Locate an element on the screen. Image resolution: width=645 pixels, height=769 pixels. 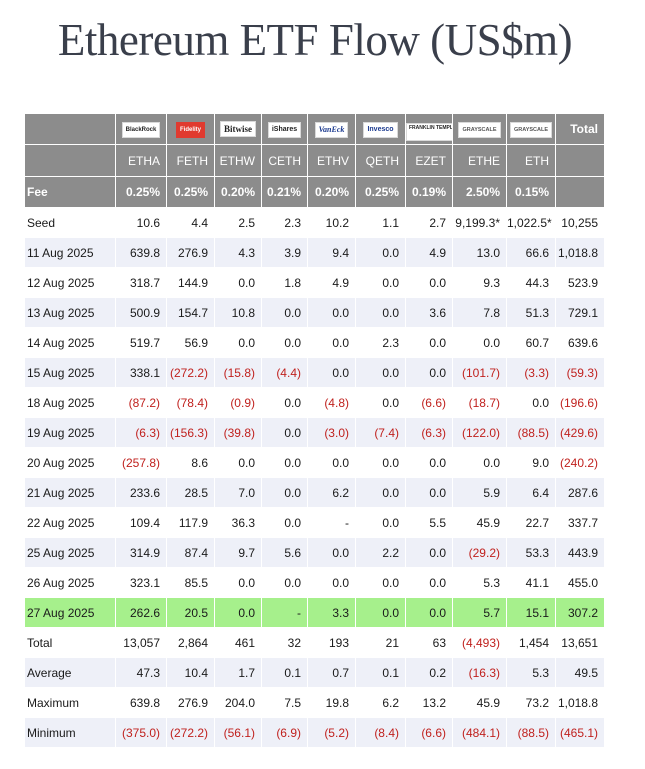
flow-cell: 10.8 is located at coordinates (238, 312).